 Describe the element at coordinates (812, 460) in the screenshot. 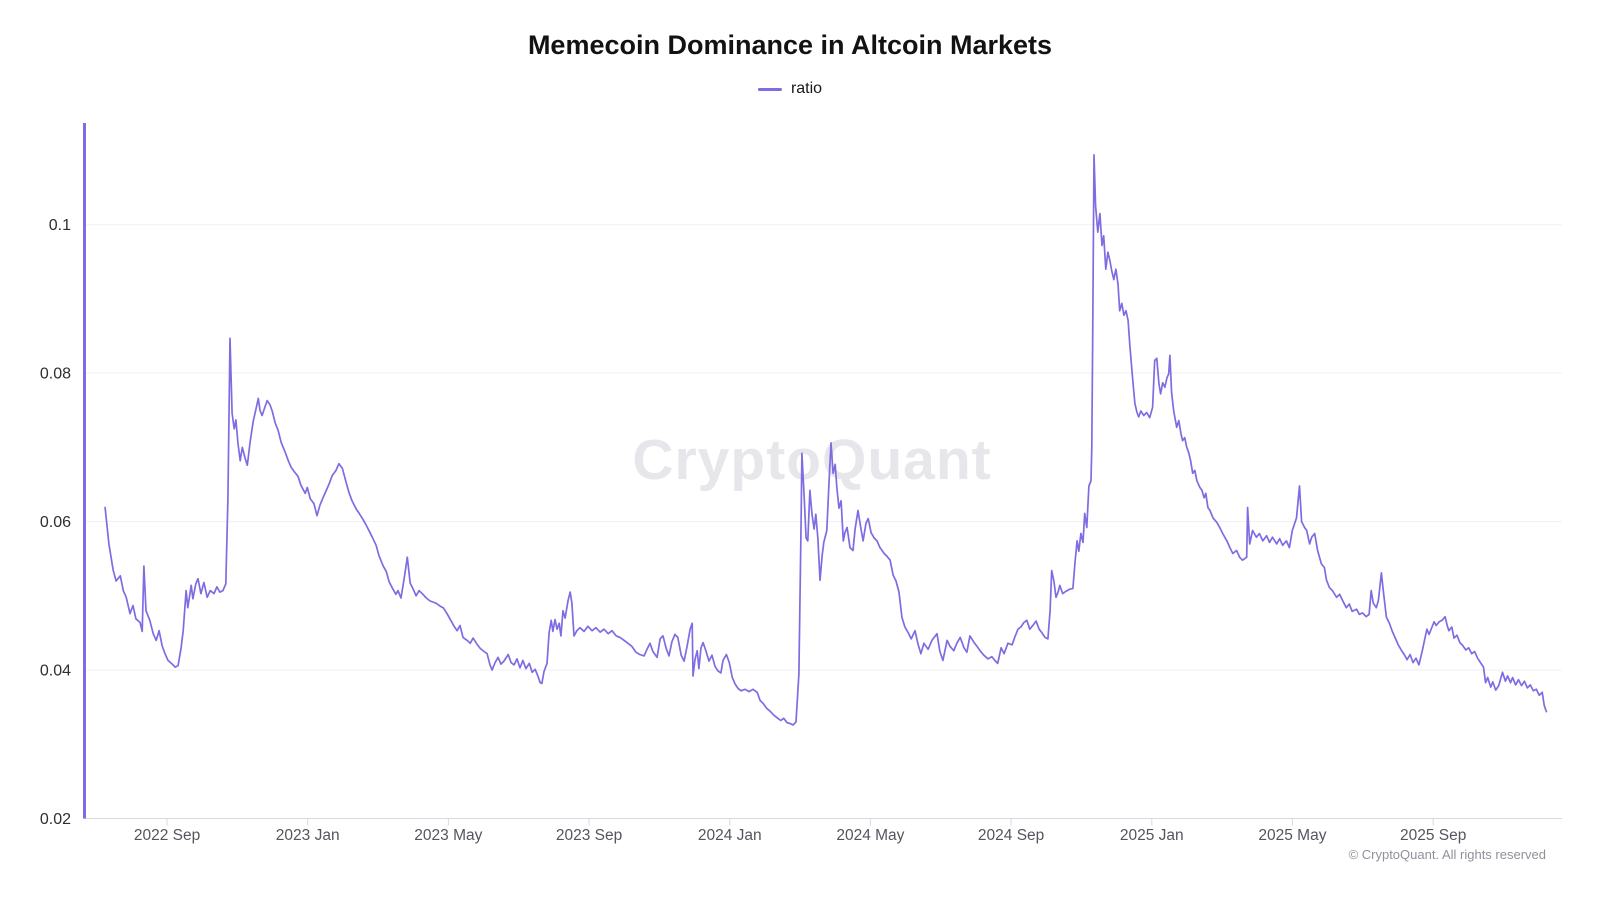

I see `cryptoquant-watermark: CryptoQuant` at that location.